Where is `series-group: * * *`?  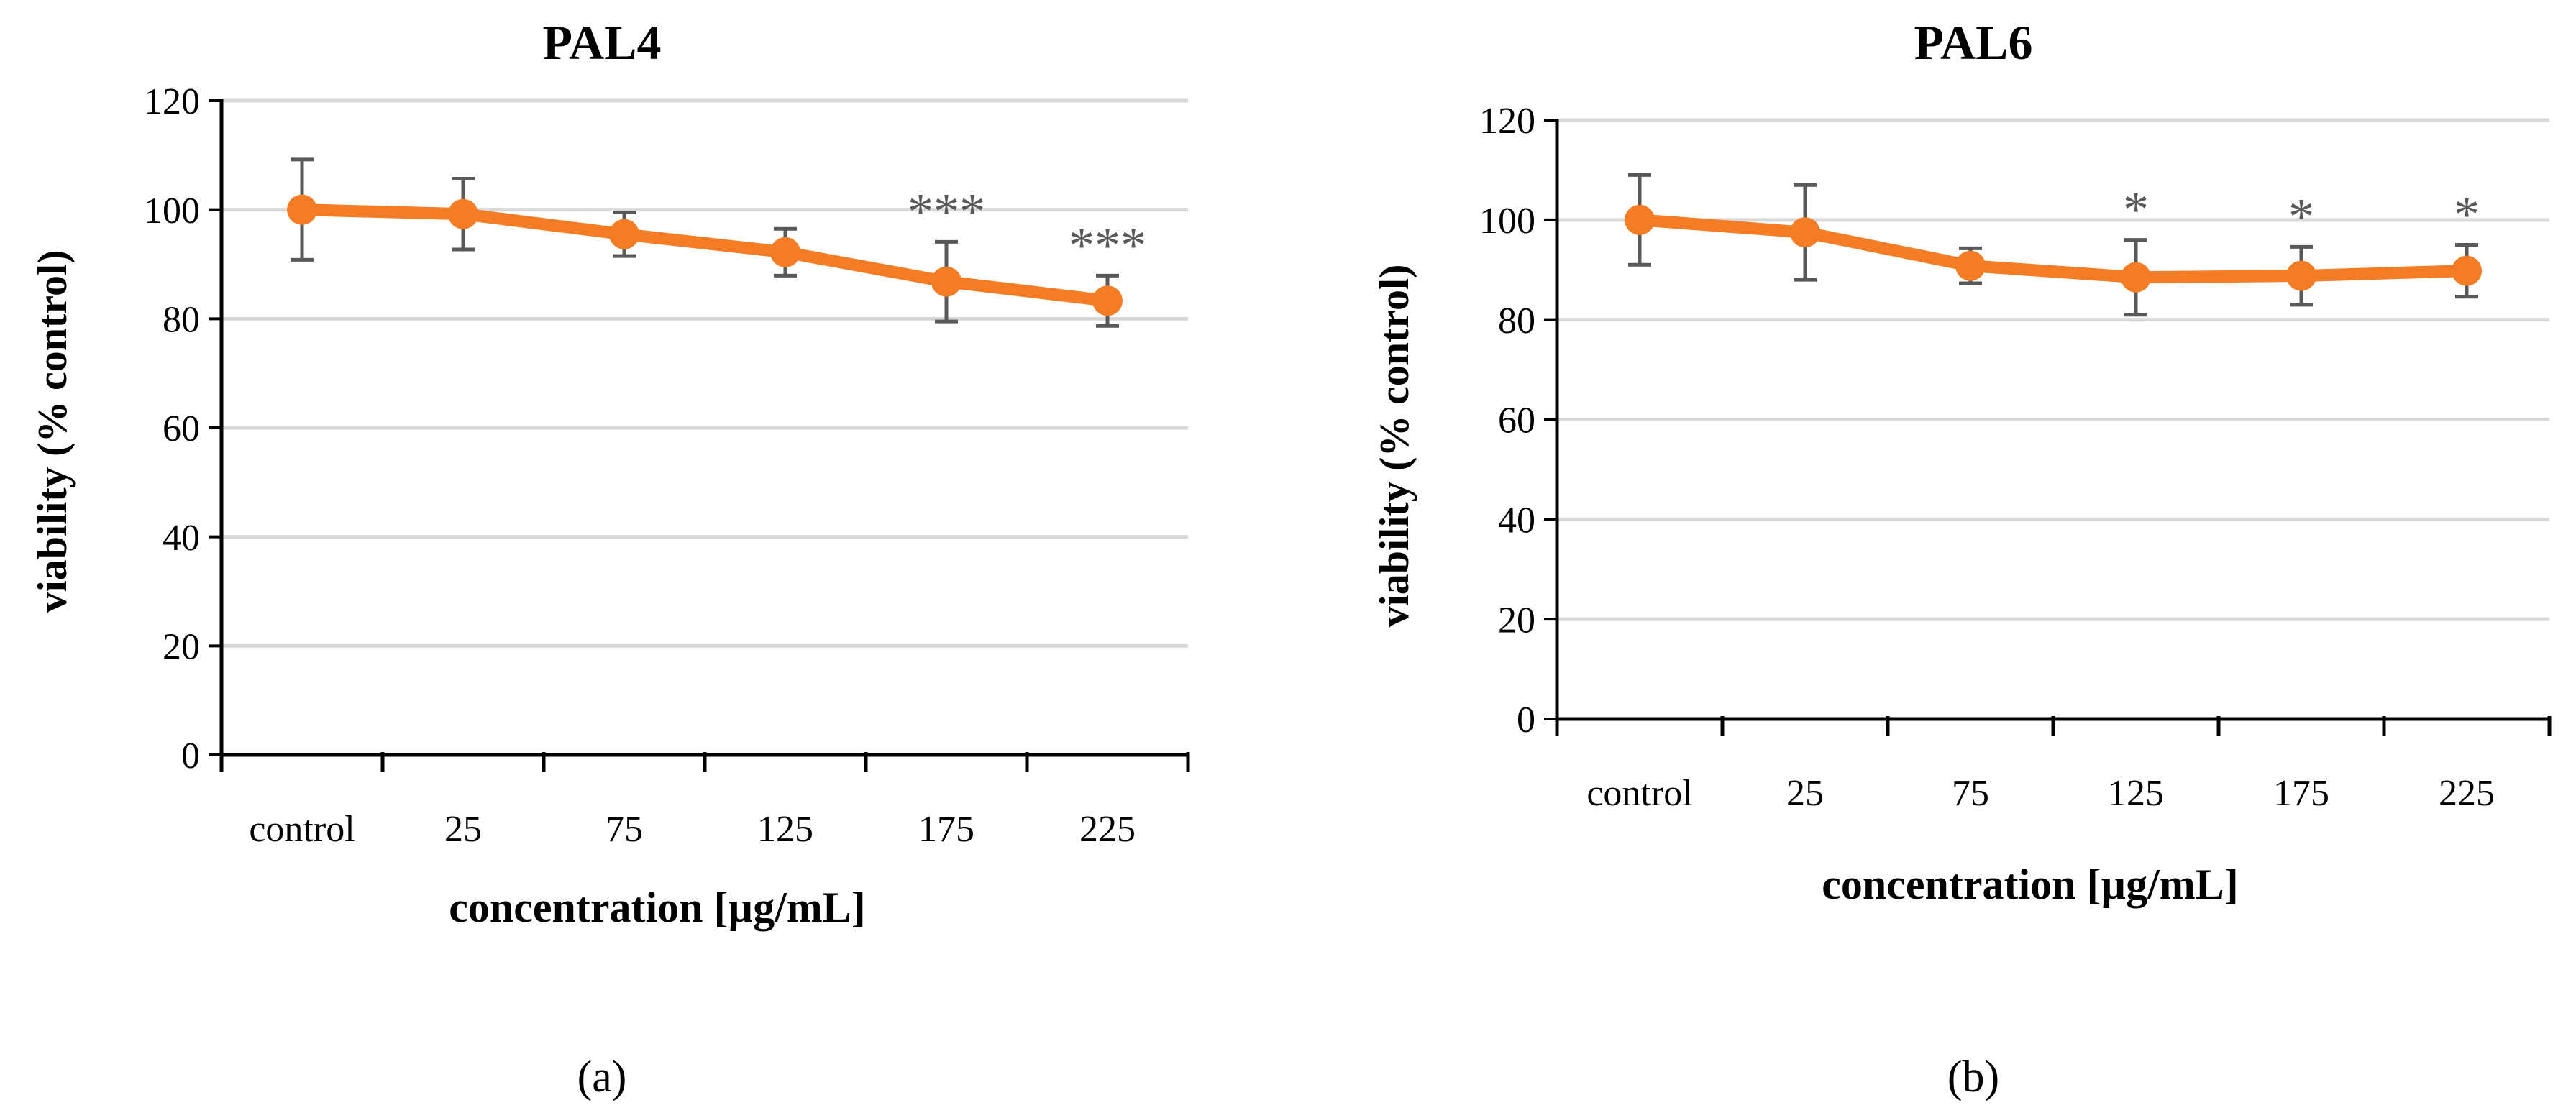 series-group: * * * is located at coordinates (2053, 245).